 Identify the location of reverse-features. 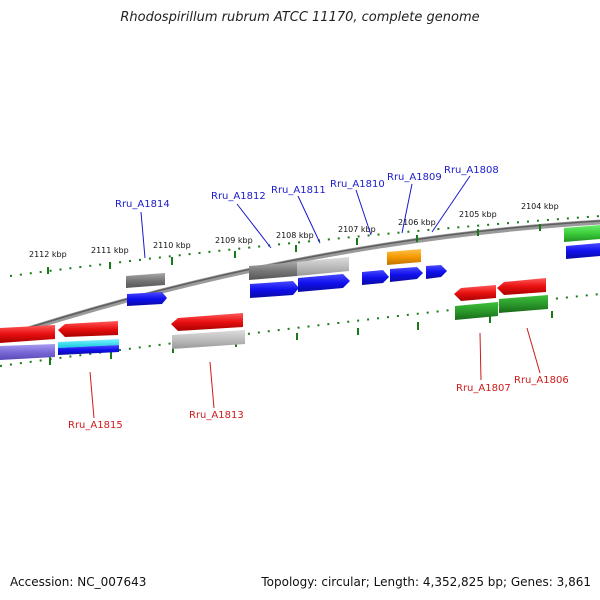
(274, 319).